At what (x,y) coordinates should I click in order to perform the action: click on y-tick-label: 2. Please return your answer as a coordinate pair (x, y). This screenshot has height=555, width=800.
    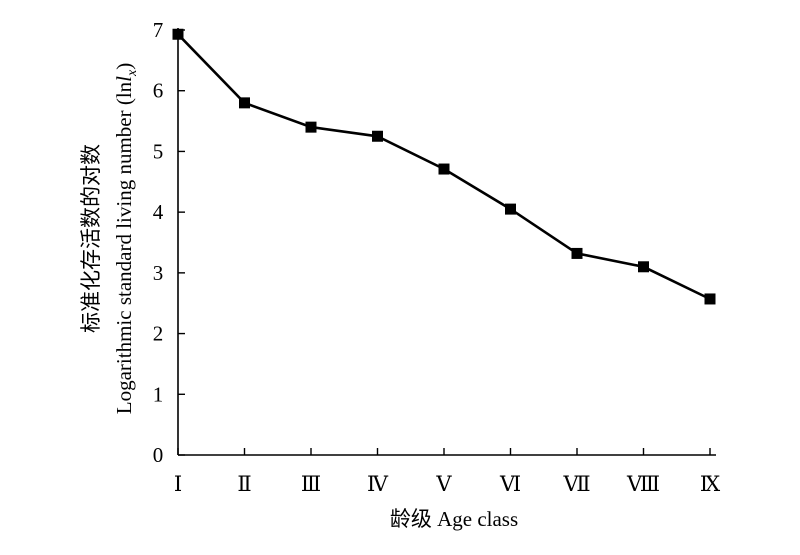
    Looking at the image, I should click on (158, 334).